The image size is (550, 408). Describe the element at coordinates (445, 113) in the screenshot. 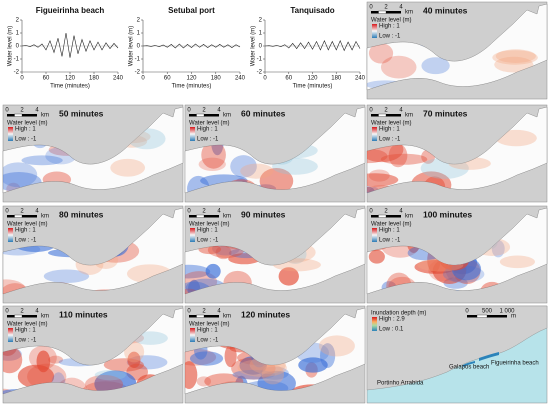

I see `map-title: 70 minutes` at that location.